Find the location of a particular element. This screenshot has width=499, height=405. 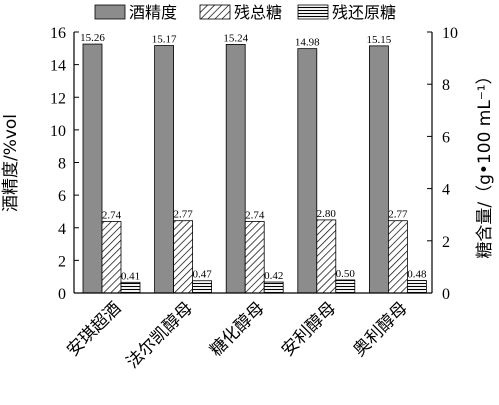

y-axis-title: 酒精度/%vol is located at coordinates (11, 163).